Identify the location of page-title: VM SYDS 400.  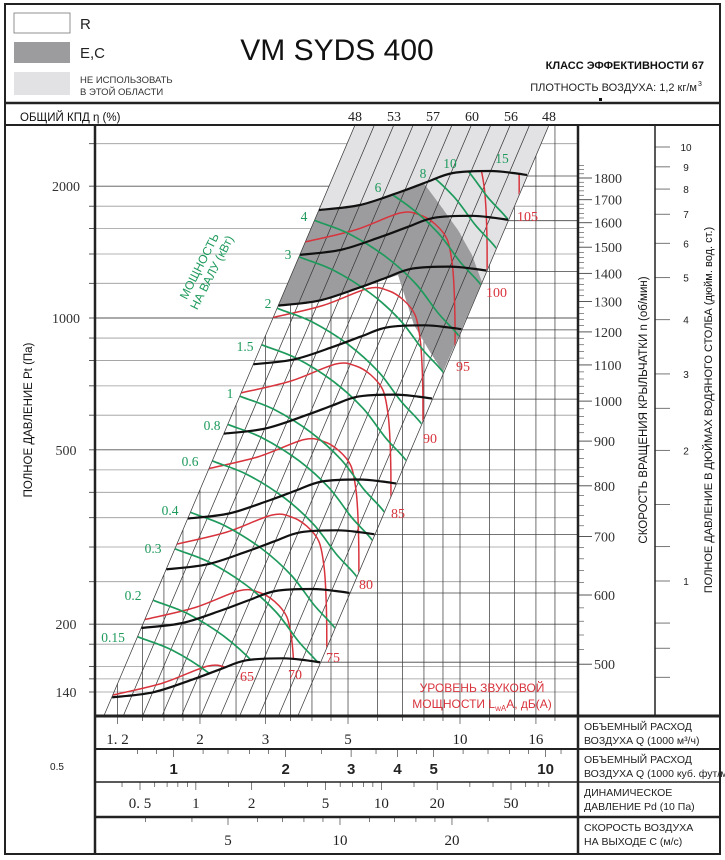
(336, 50).